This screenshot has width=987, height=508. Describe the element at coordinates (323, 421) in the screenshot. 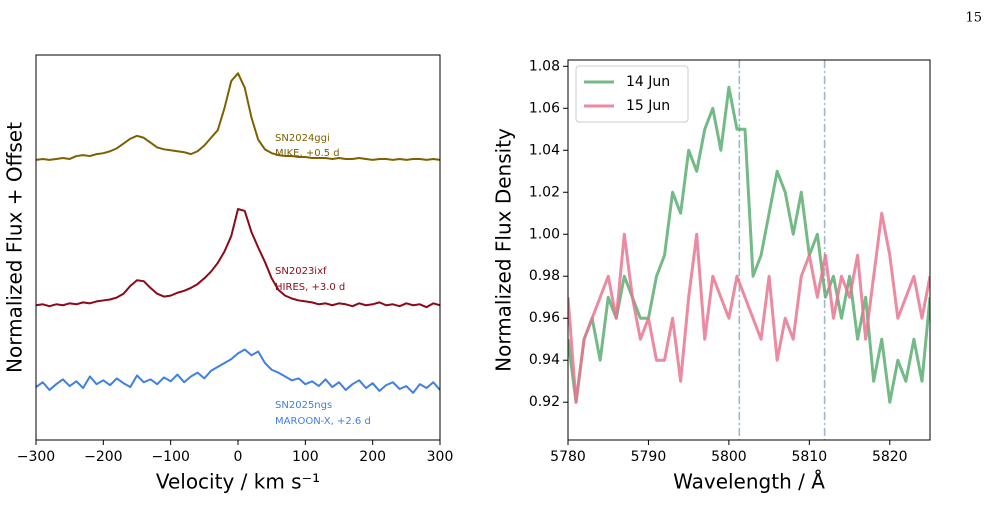

I see `series-note: MAROON-X, +2.6 d` at that location.